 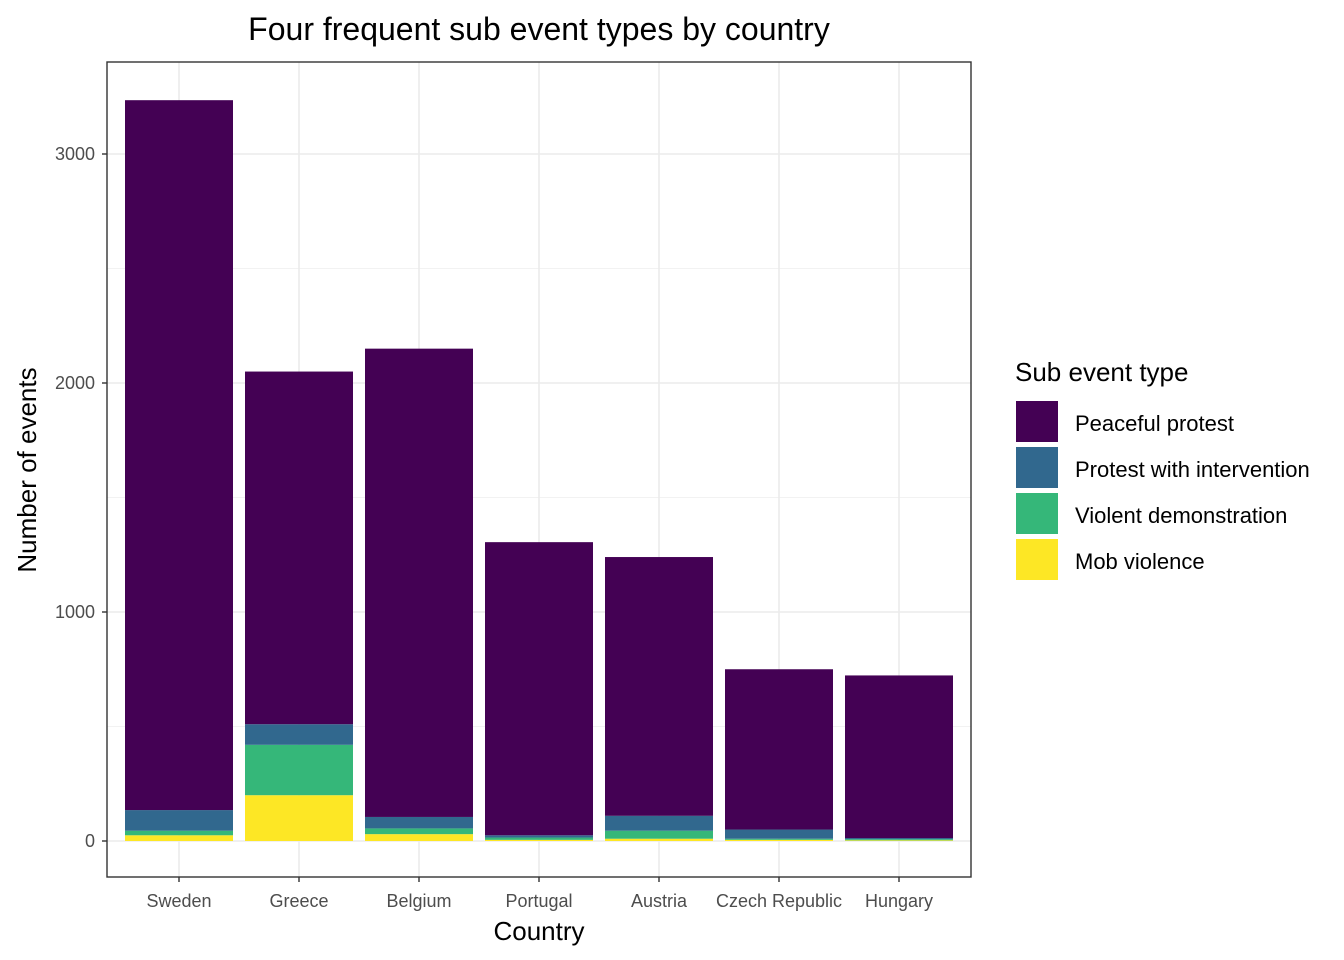 What do you see at coordinates (1140, 561) in the screenshot?
I see `legend-label: Mob violence` at bounding box center [1140, 561].